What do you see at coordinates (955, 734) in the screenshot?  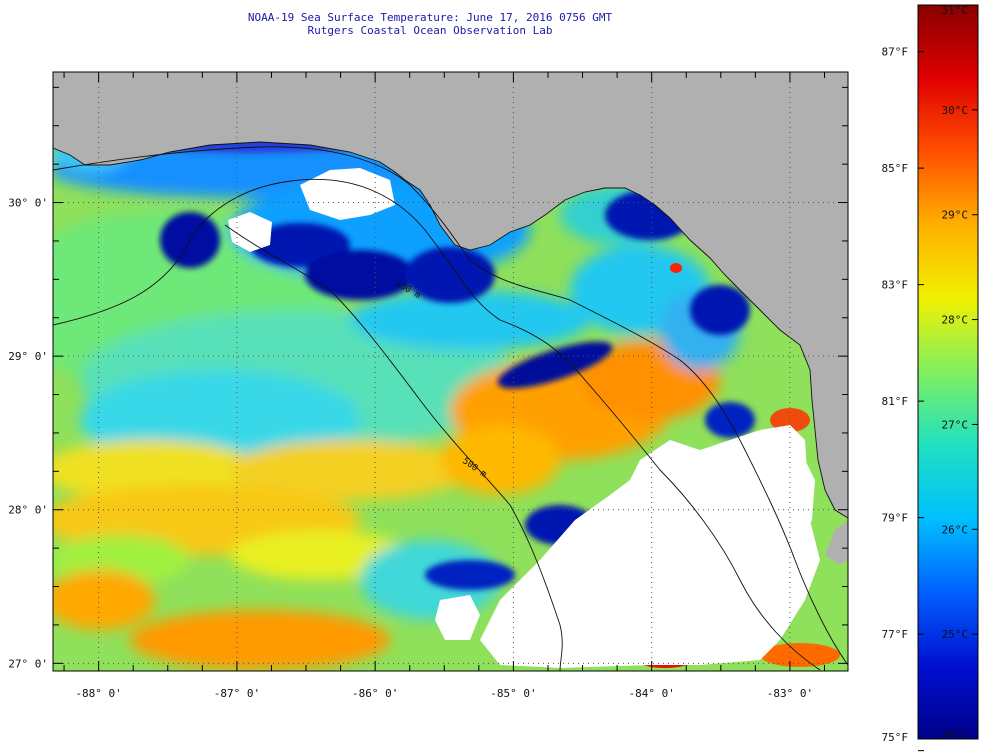 I see `celsius-label: 24°C` at bounding box center [955, 734].